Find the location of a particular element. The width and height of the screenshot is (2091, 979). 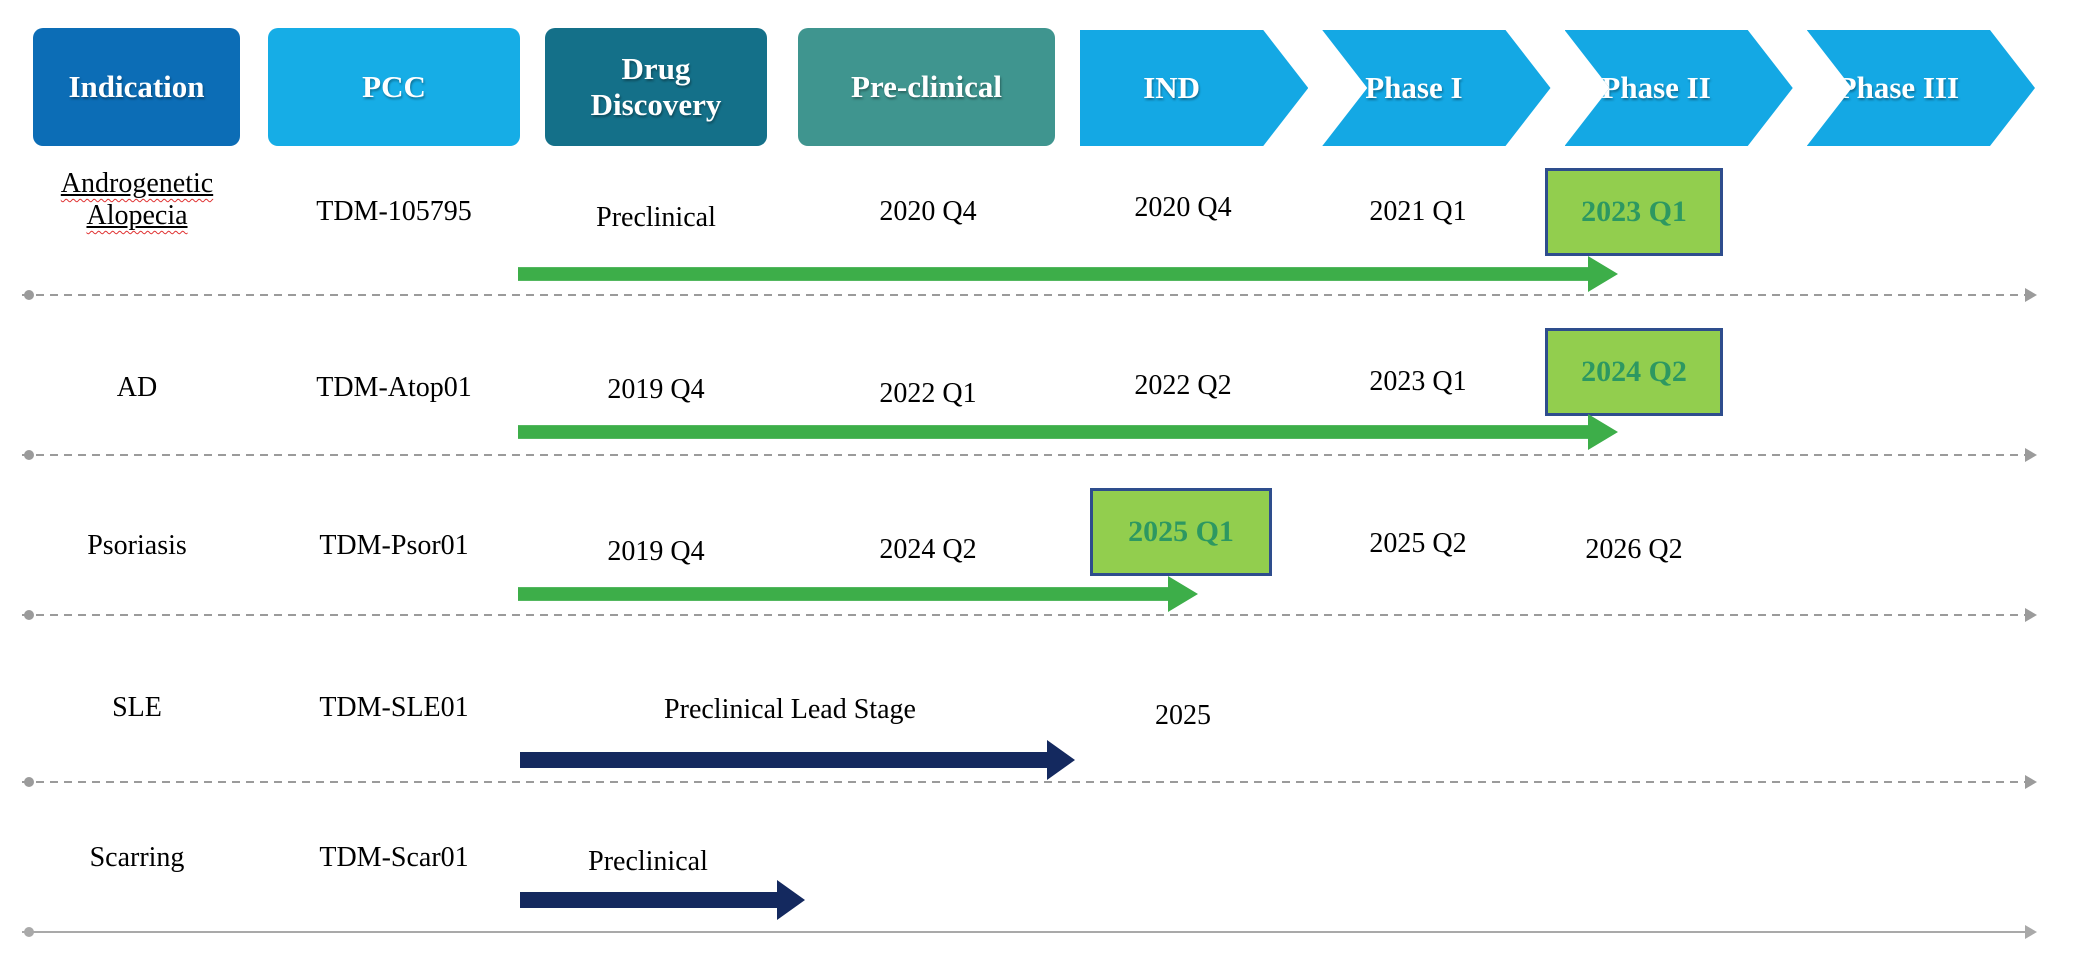

row-2-progress-arrow is located at coordinates (1068, 432).